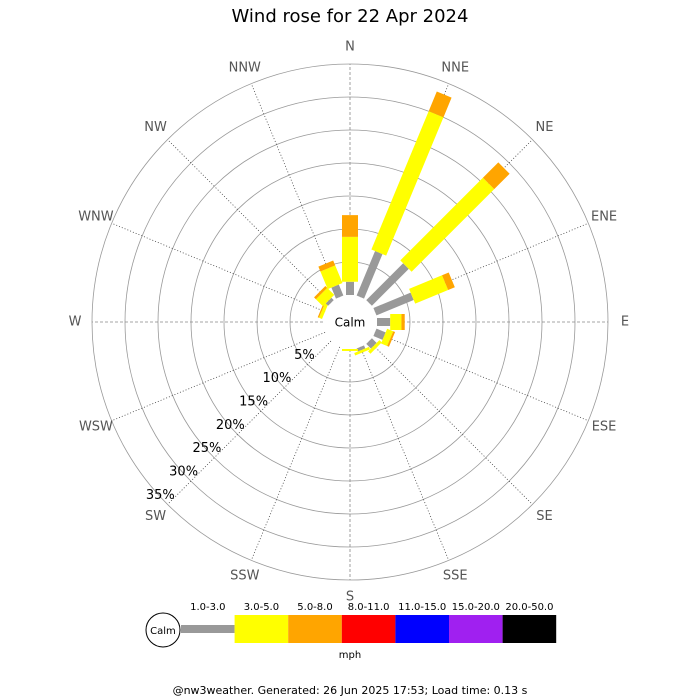 The height and width of the screenshot is (700, 700). Describe the element at coordinates (75, 322) in the screenshot. I see `direction-label: W` at that location.